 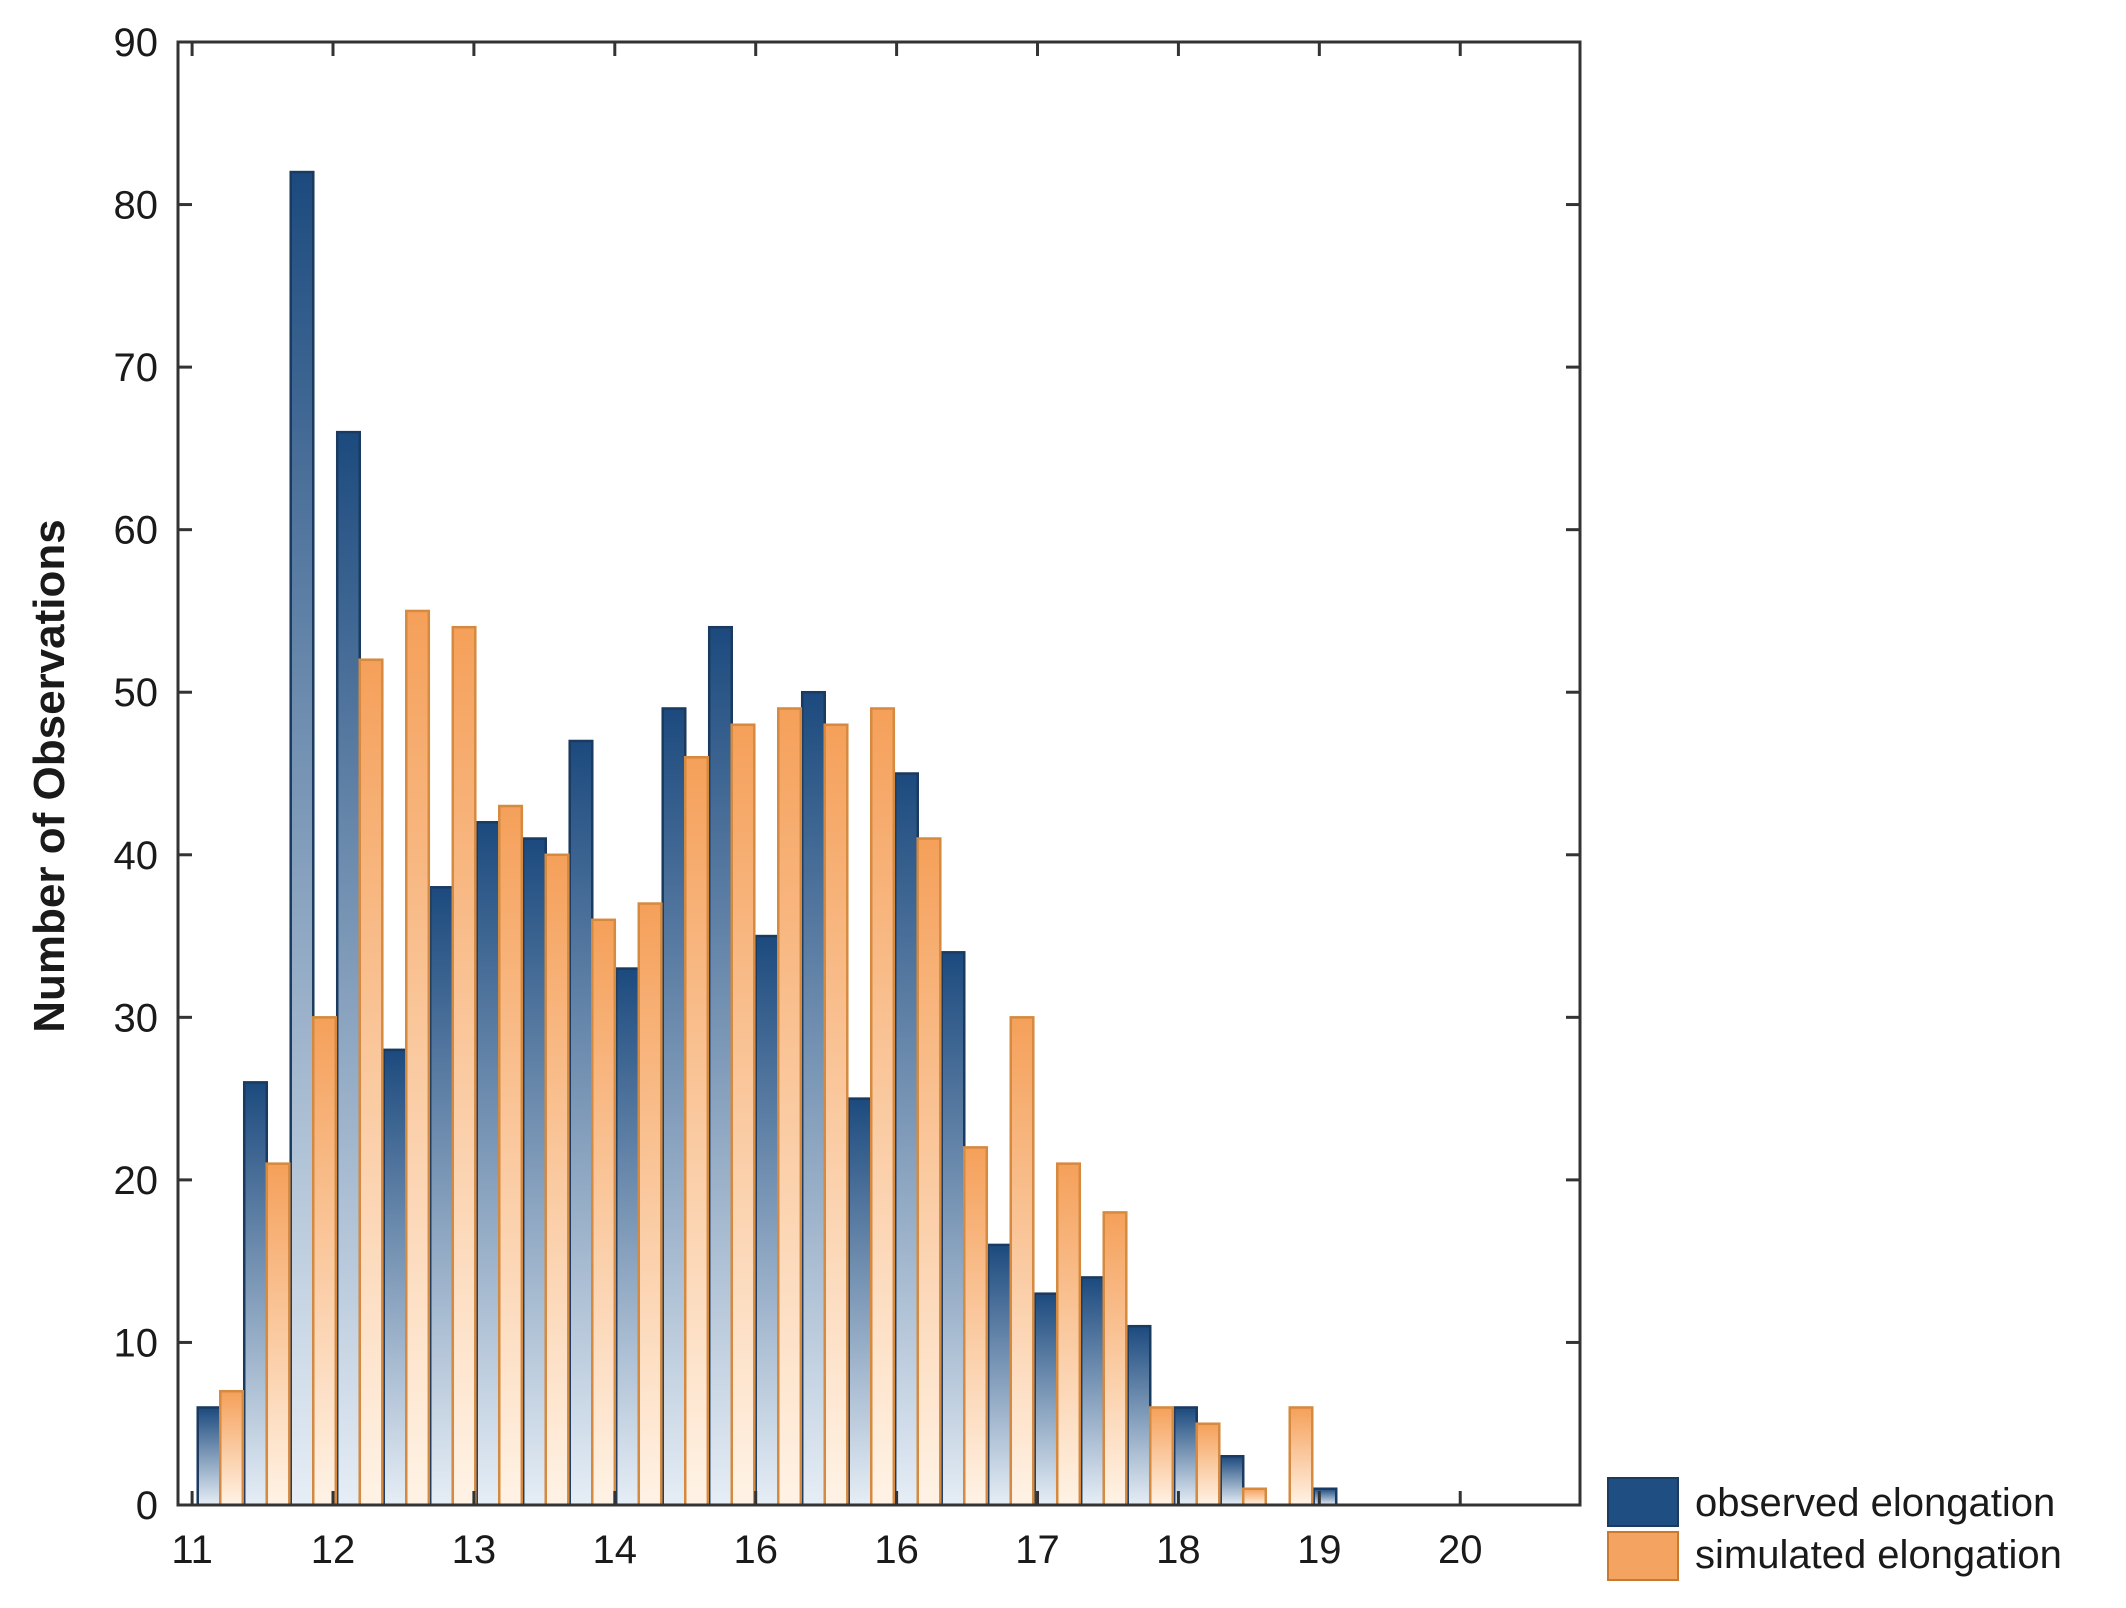 I want to click on y-tick-label-5: 50, so click(x=136, y=693).